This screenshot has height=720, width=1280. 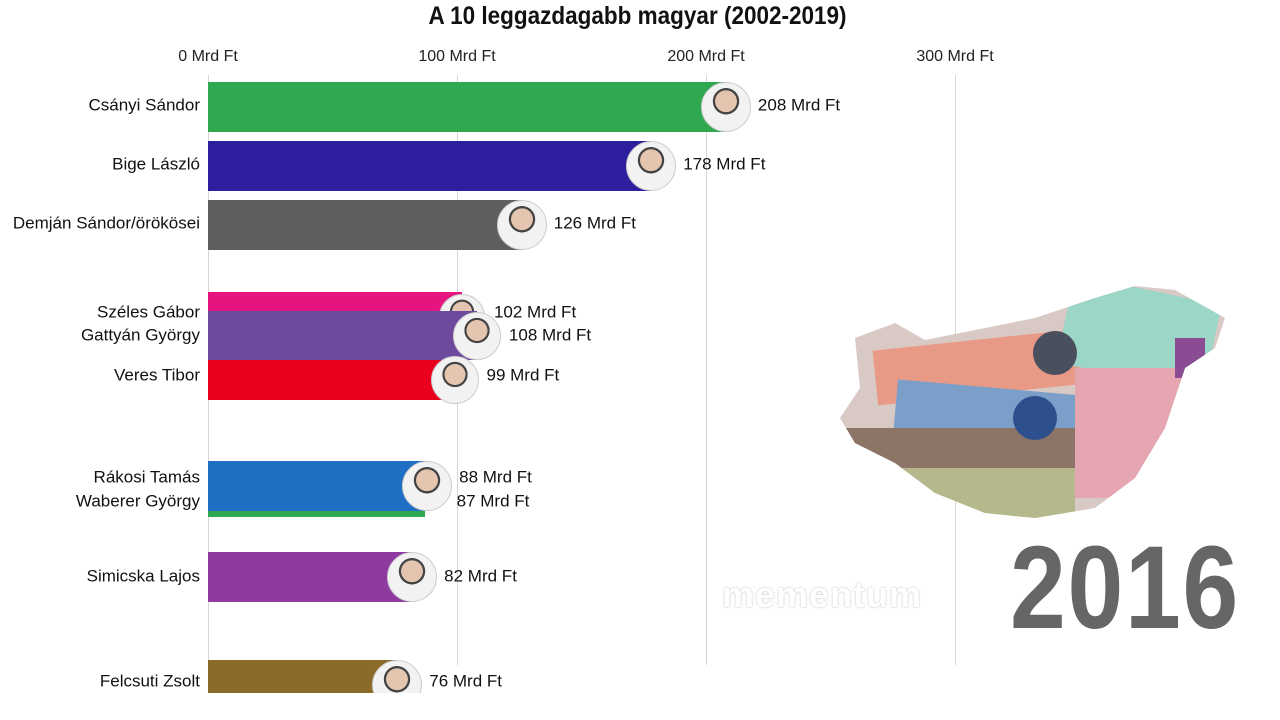 What do you see at coordinates (550, 335) in the screenshot?
I see `value-label: 108 Mrd Ft` at bounding box center [550, 335].